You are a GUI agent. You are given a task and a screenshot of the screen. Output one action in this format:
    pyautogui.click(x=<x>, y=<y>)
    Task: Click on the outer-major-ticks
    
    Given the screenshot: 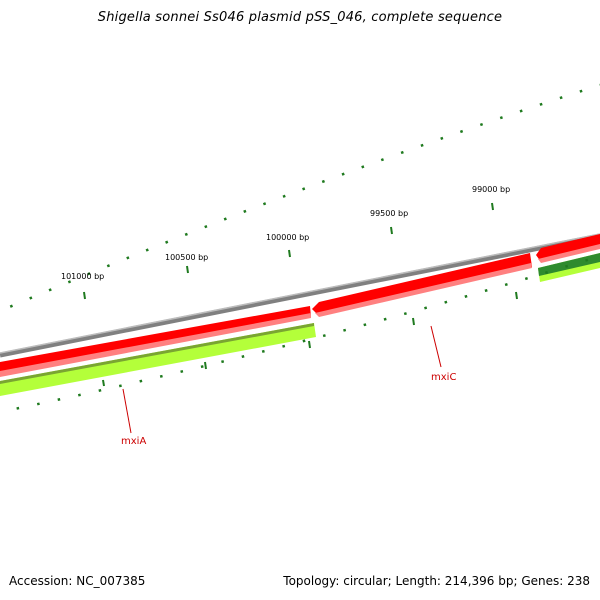 What is the action you would take?
    pyautogui.click(x=288, y=251)
    